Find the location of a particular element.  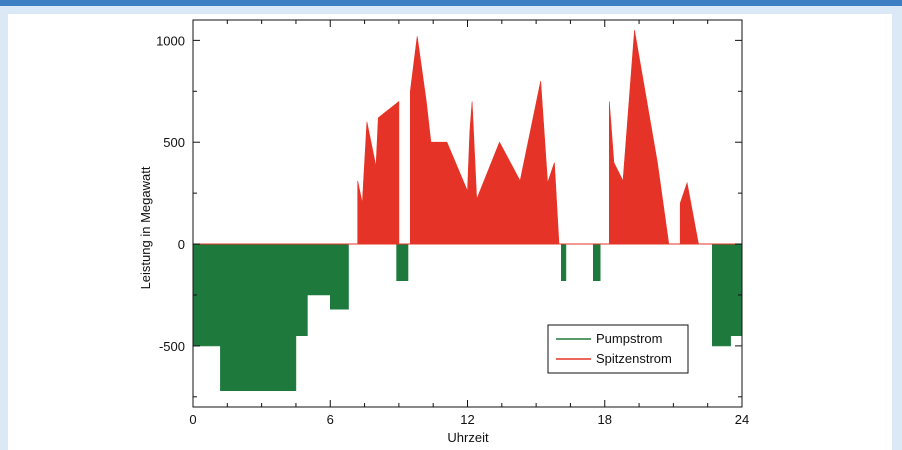

legend-label-pumpstrom: Pumpstrom is located at coordinates (629, 338).